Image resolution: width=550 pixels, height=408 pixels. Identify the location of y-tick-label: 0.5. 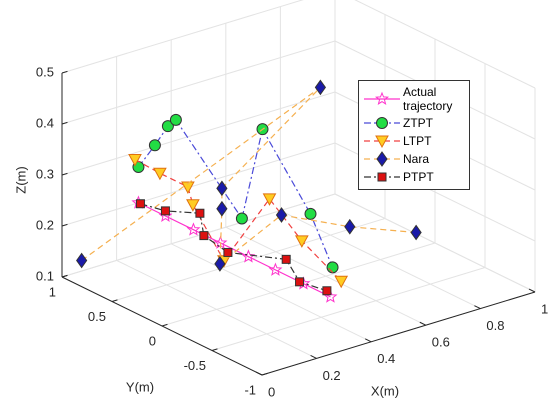
(97, 316).